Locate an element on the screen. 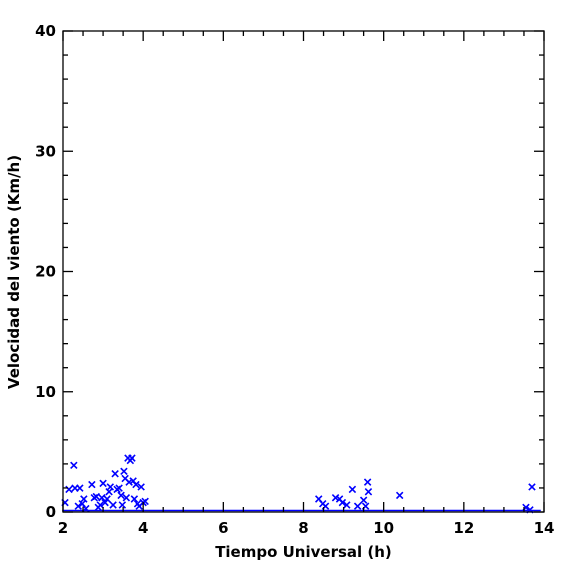 Image resolution: width=574 pixels, height=574 pixels. y-tick-label: 0 is located at coordinates (51, 512).